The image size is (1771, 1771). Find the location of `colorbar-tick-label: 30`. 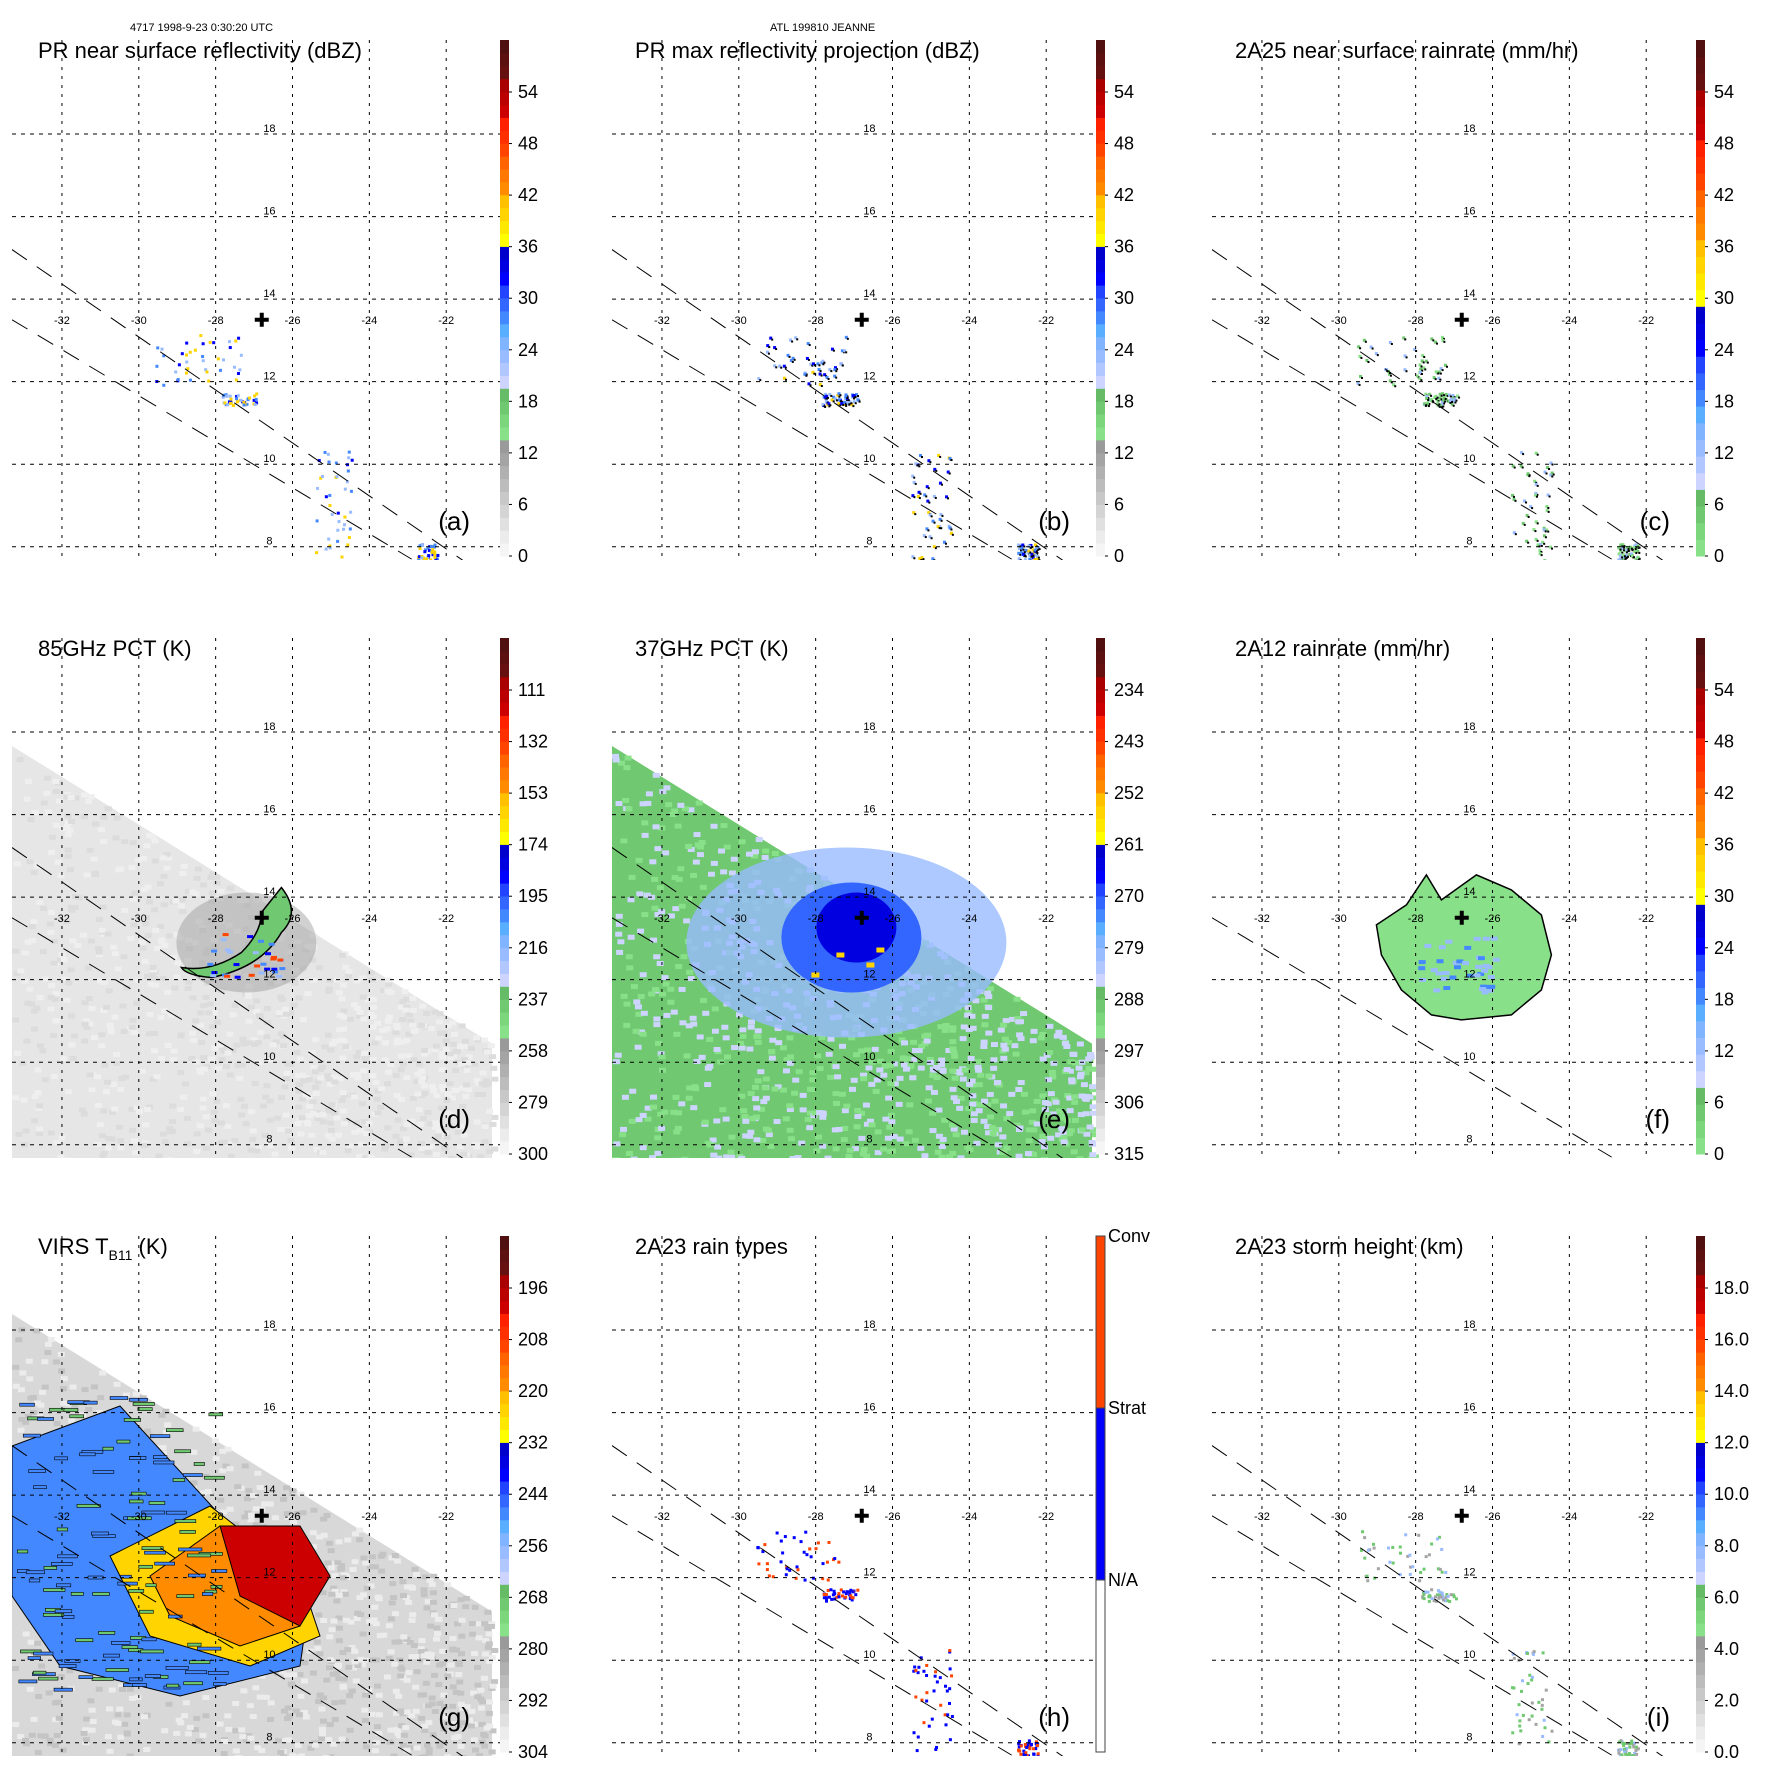

colorbar-tick-label: 30 is located at coordinates (1724, 896).